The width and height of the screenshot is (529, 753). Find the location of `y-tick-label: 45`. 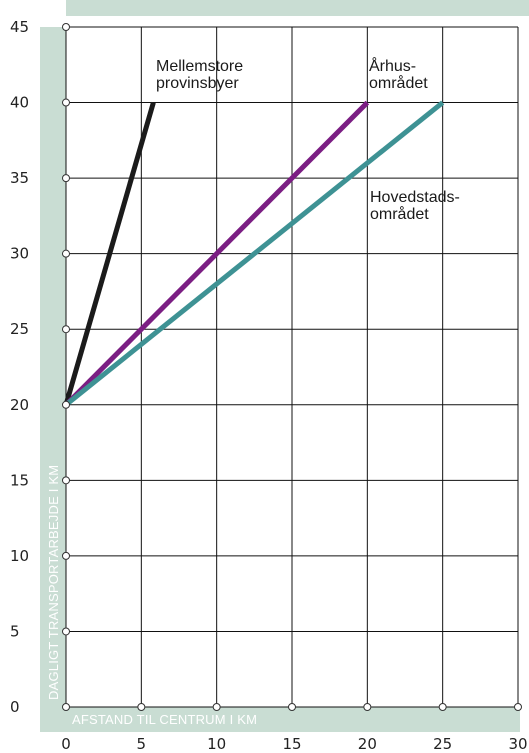

y-tick-label: 45 is located at coordinates (19, 27).